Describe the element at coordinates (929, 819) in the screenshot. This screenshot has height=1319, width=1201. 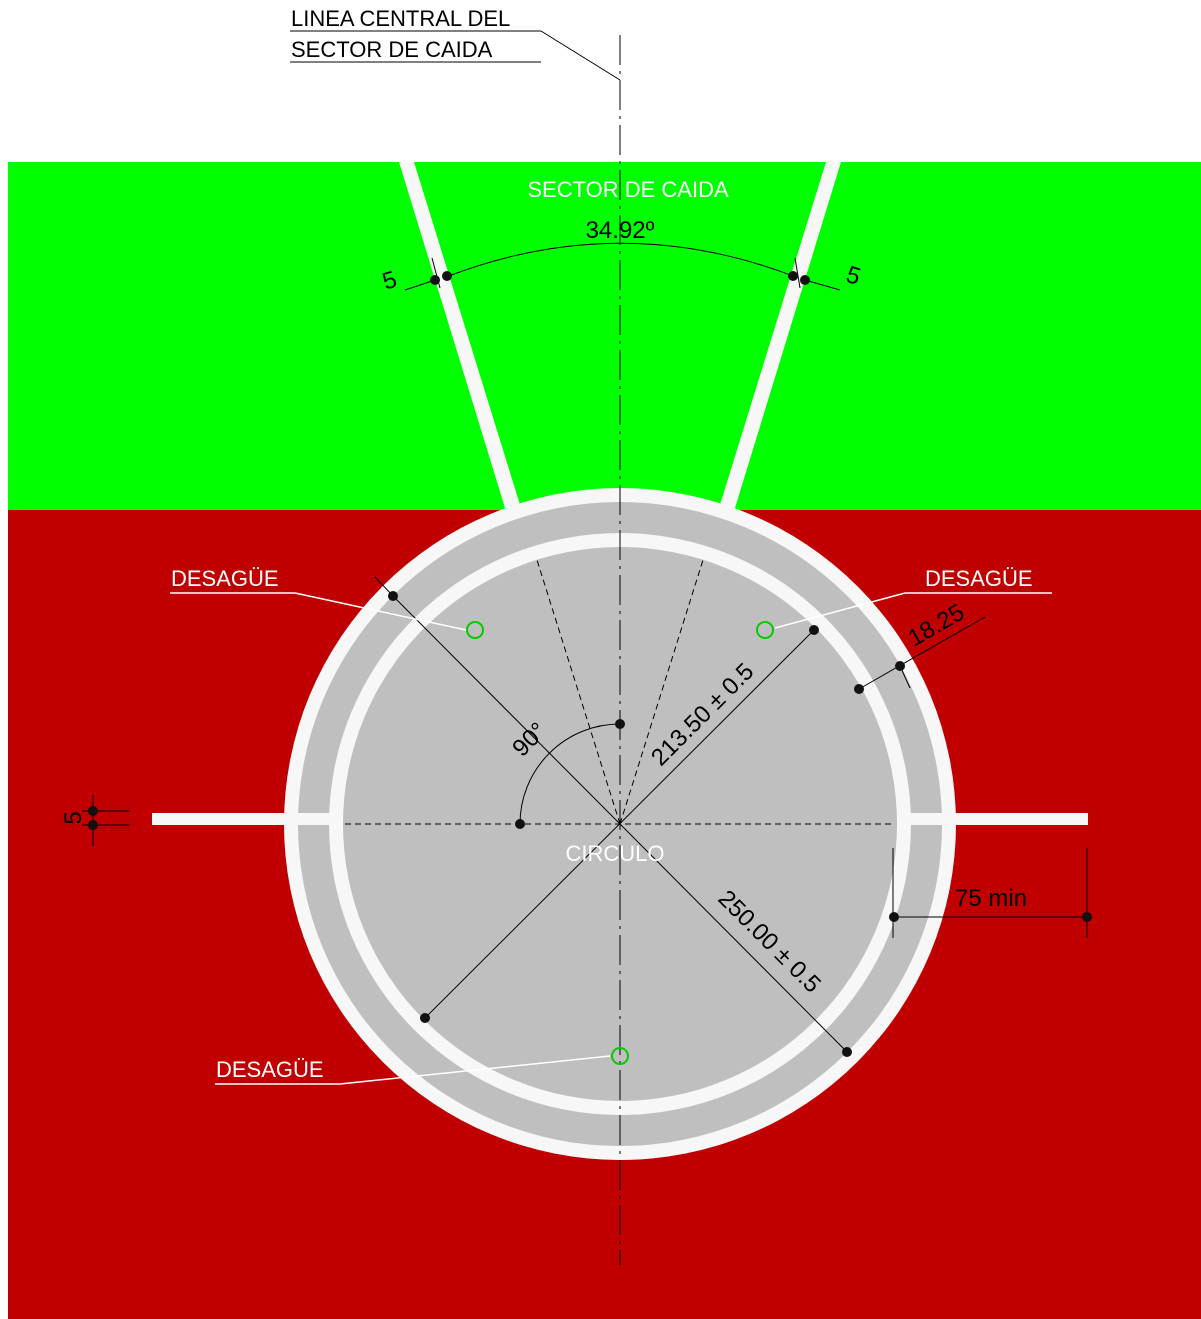
I see `ring-gap-right` at that location.